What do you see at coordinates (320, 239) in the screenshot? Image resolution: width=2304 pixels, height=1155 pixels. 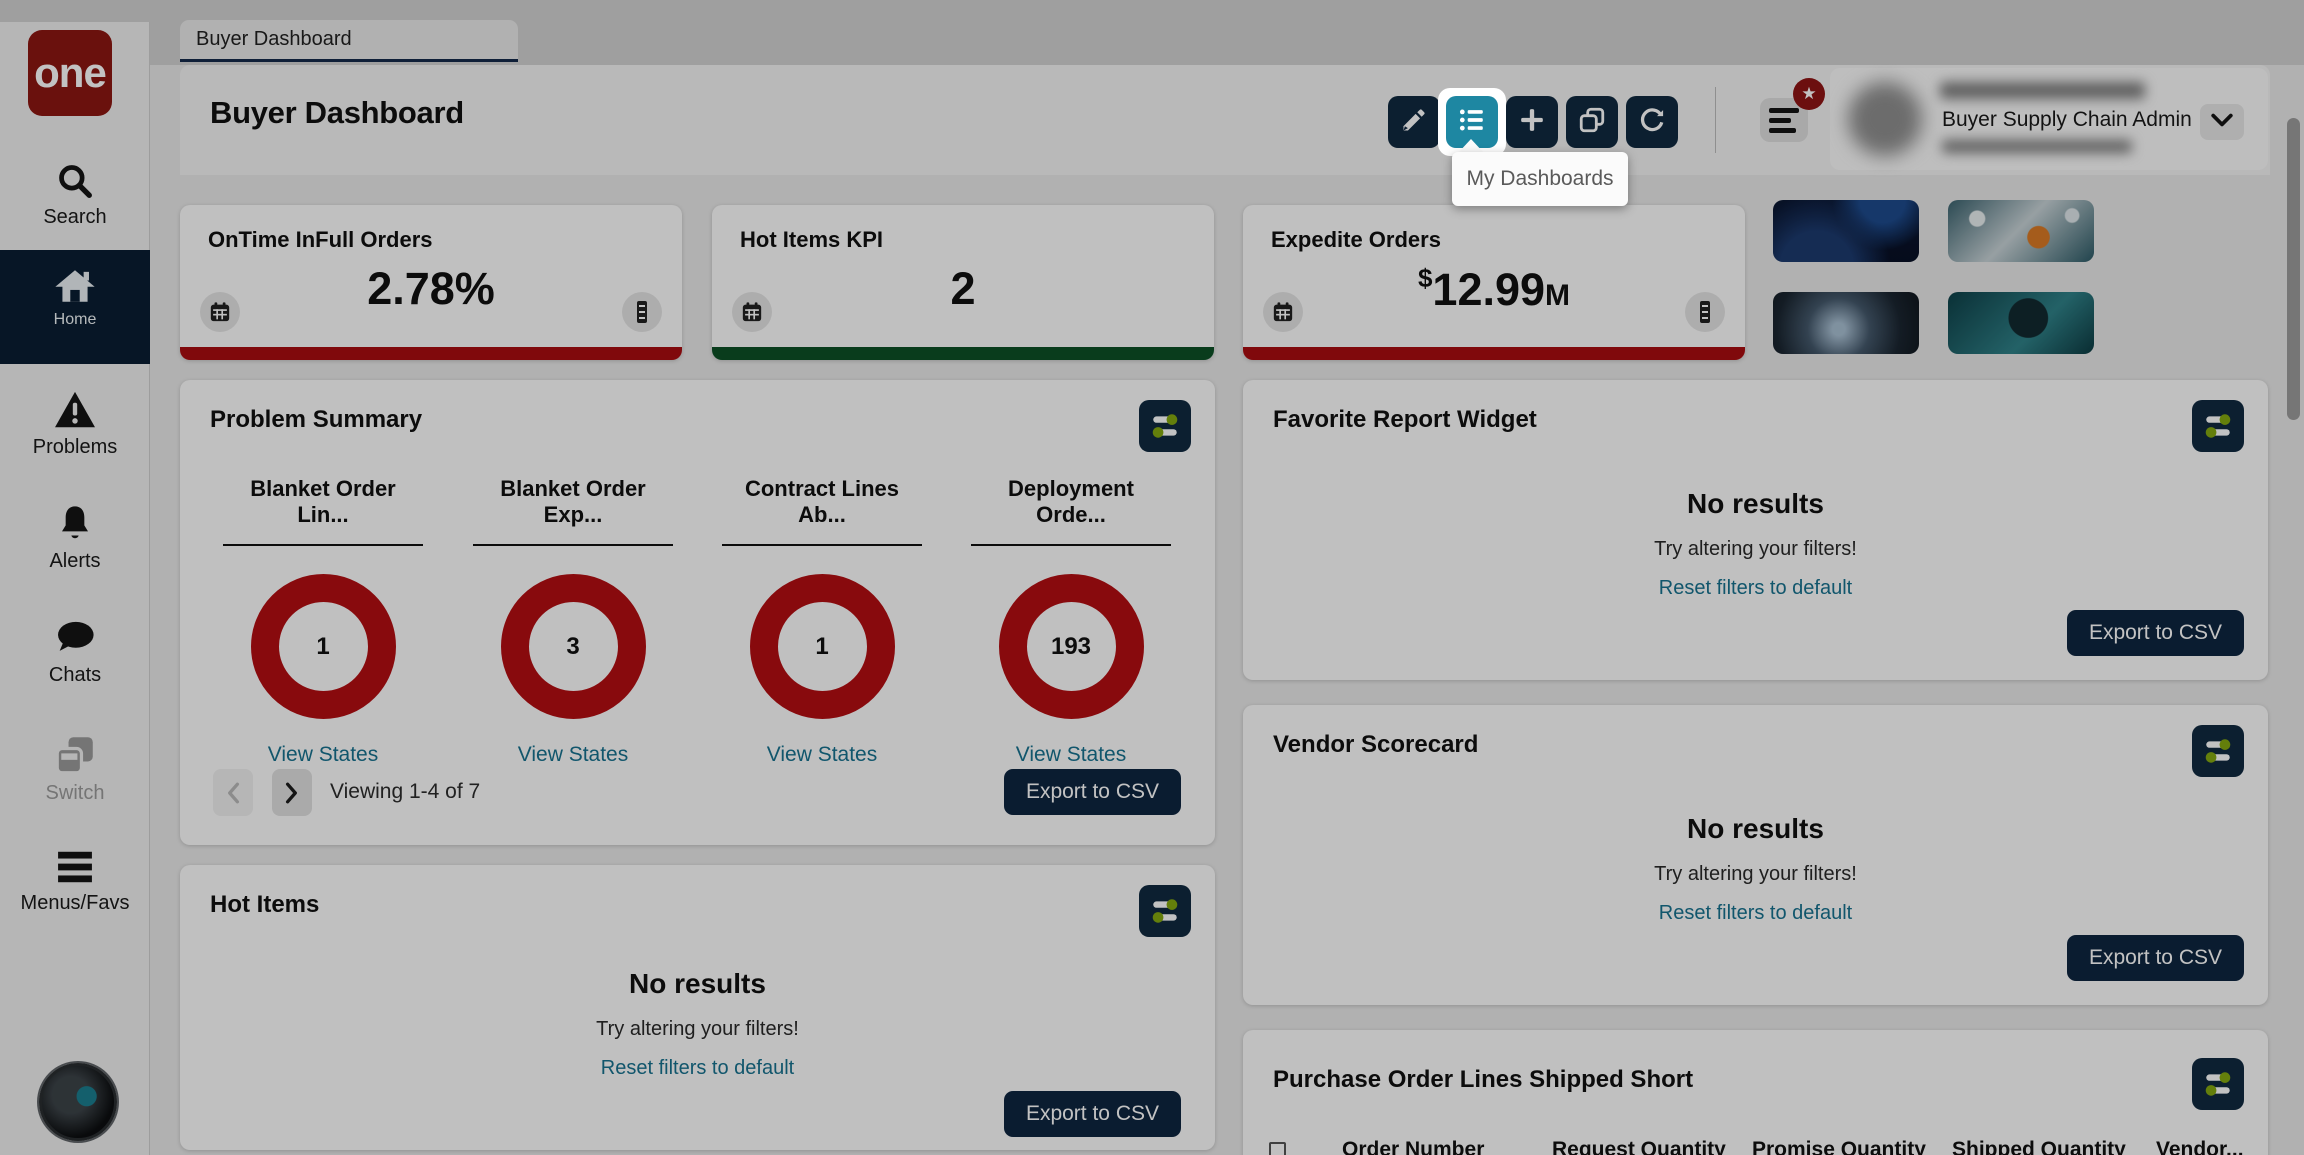 I see `kpi-title: OnTime InFull Orders` at bounding box center [320, 239].